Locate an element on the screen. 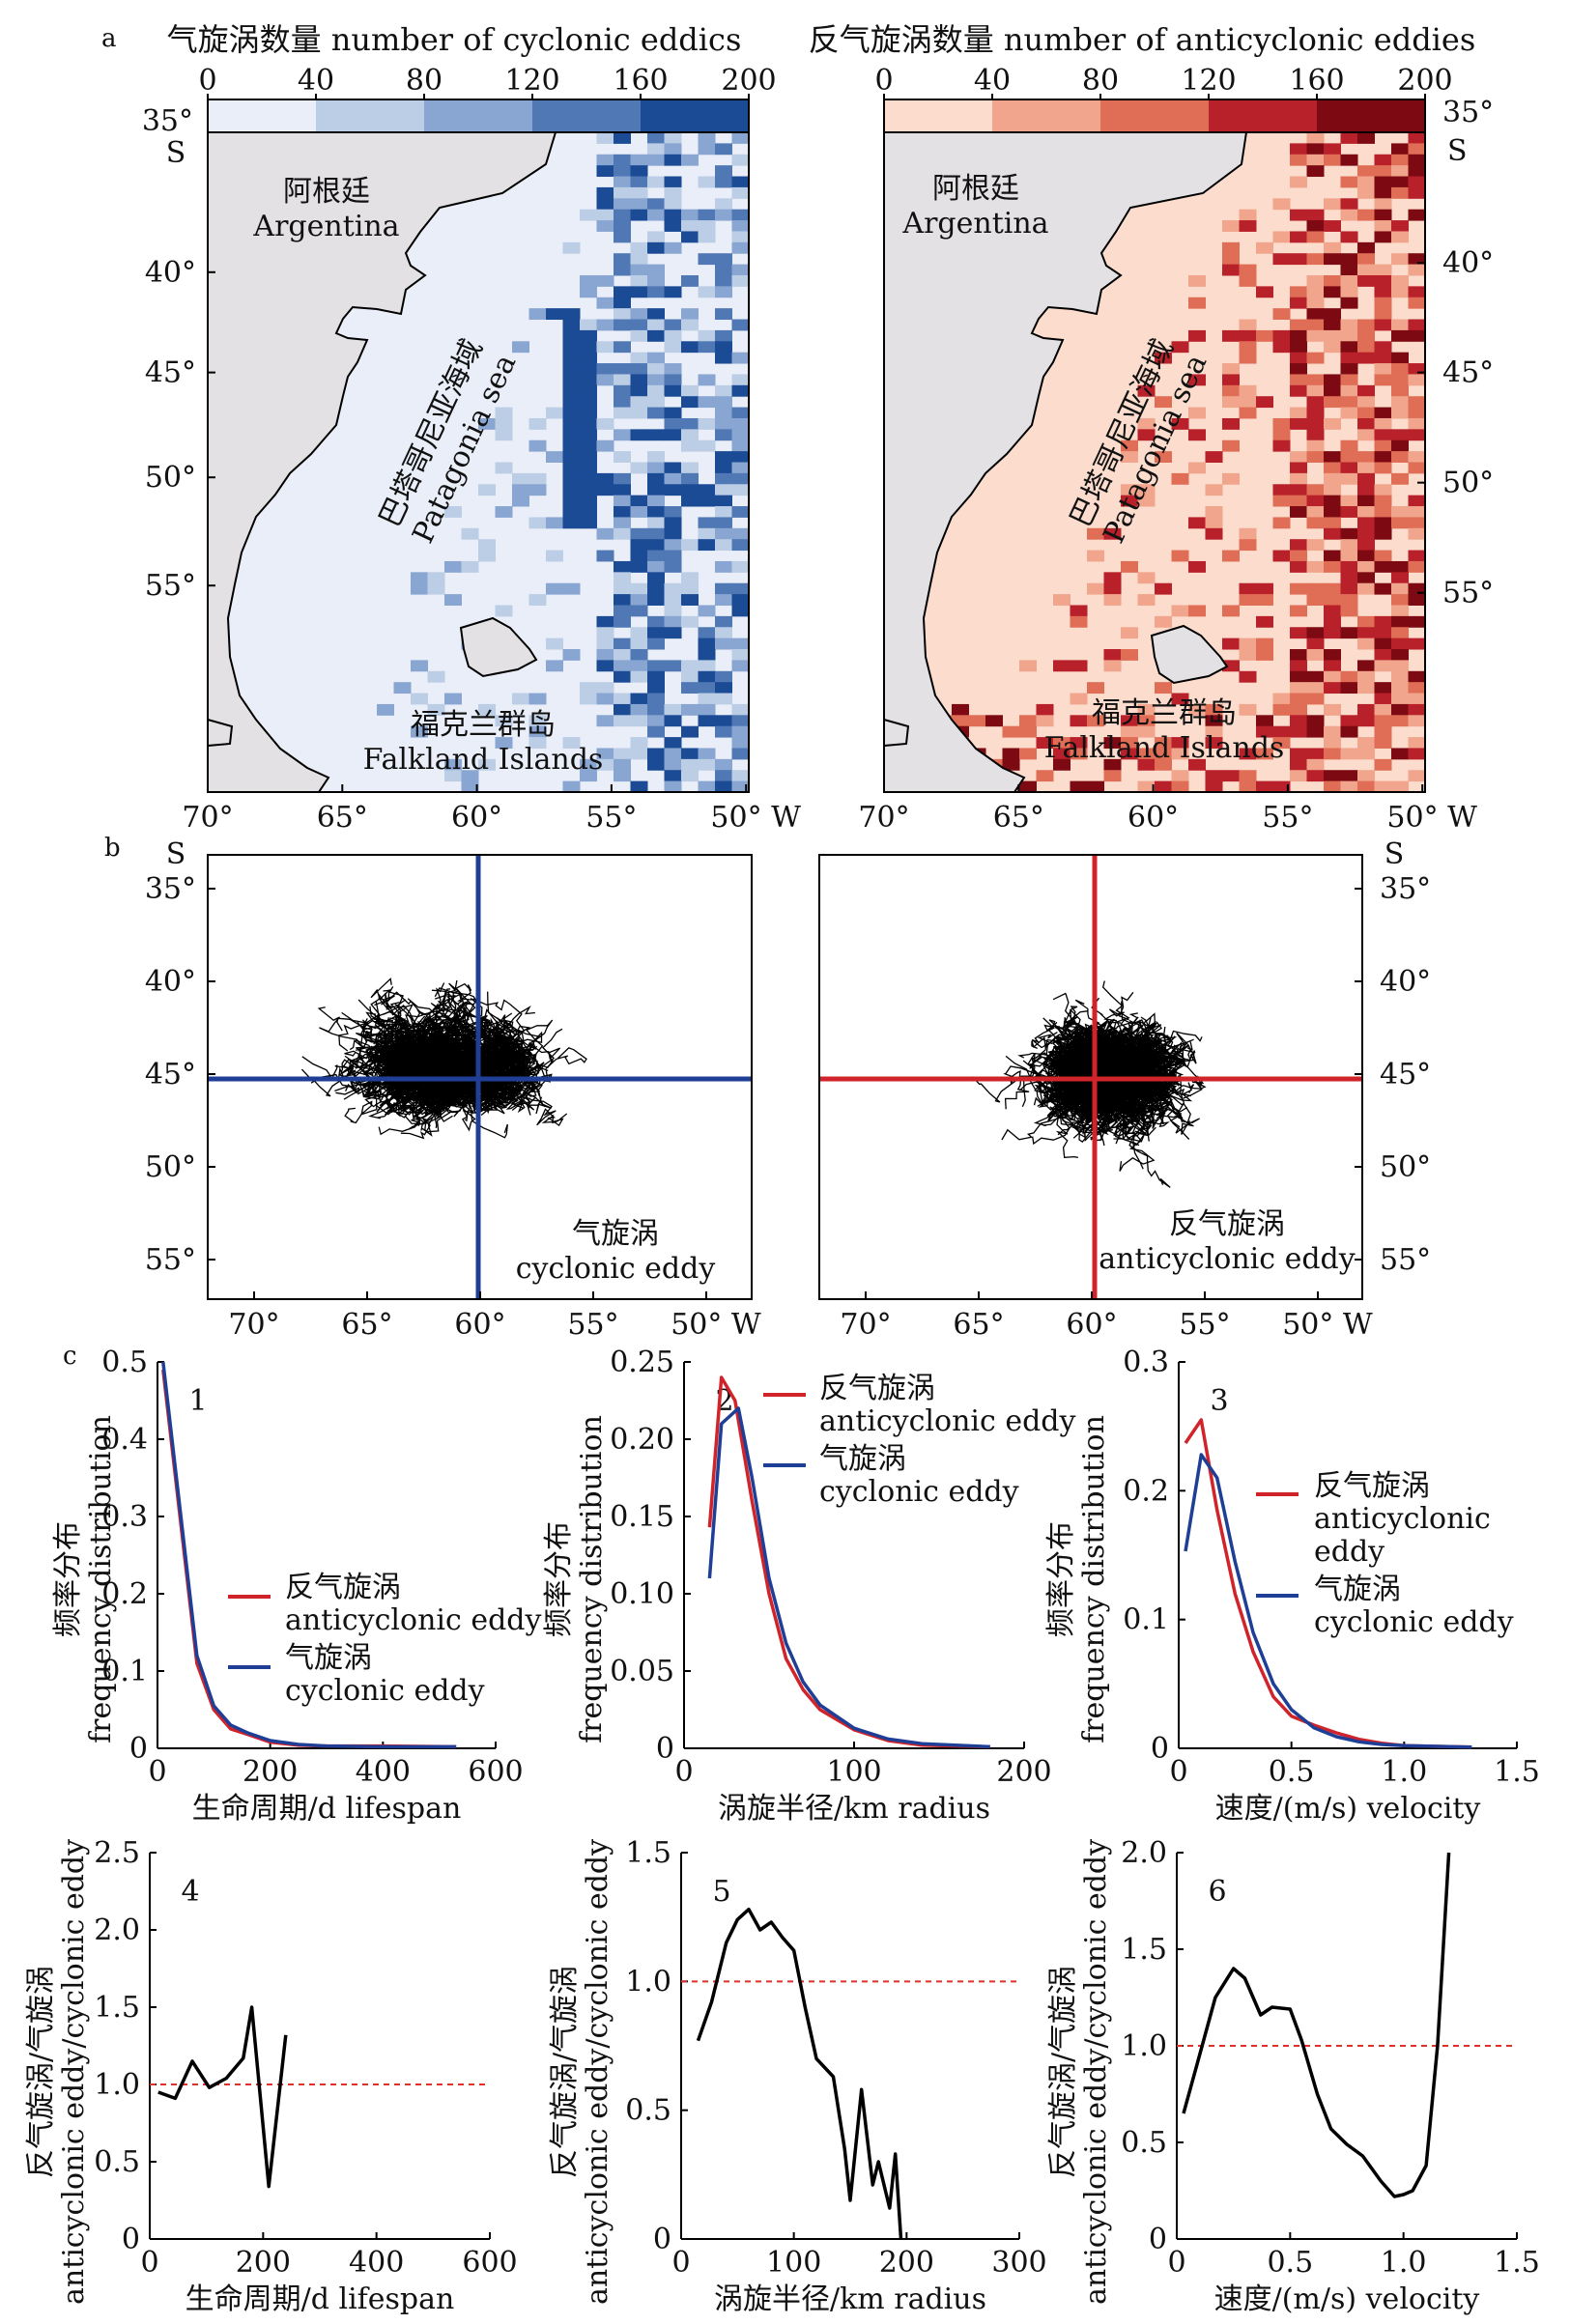 The image size is (1570, 2324). c5-y-tick-label: 0 is located at coordinates (662, 2239).